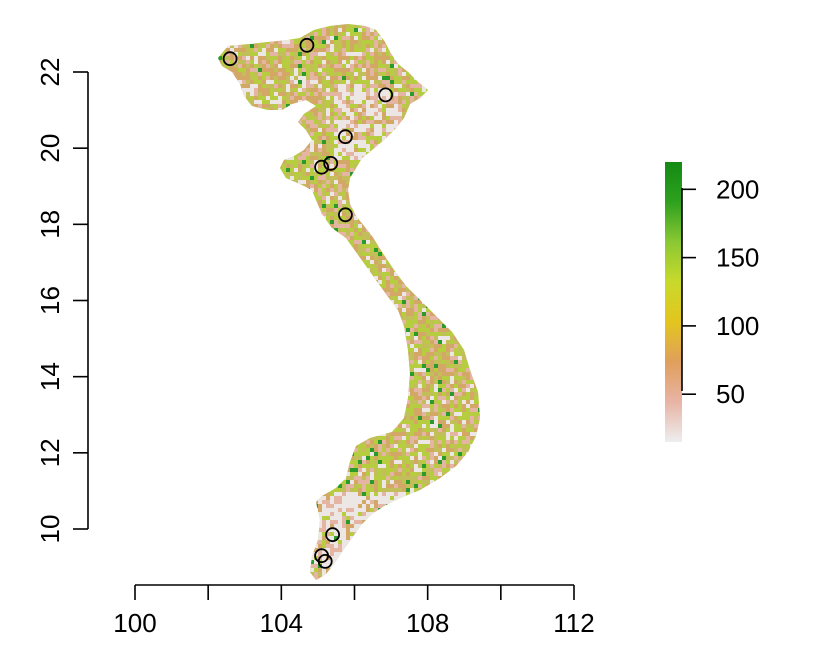 The width and height of the screenshot is (815, 672). What do you see at coordinates (712, 302) in the screenshot?
I see `color-legend: 50 100 150 200` at bounding box center [712, 302].